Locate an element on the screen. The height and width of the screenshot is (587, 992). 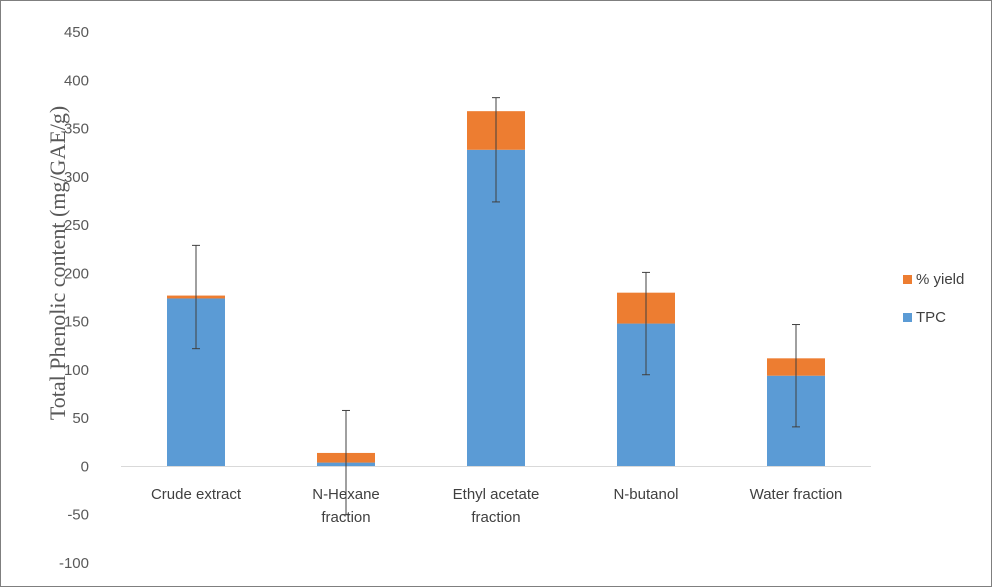
y-tick-label: 150 is located at coordinates (76, 322).